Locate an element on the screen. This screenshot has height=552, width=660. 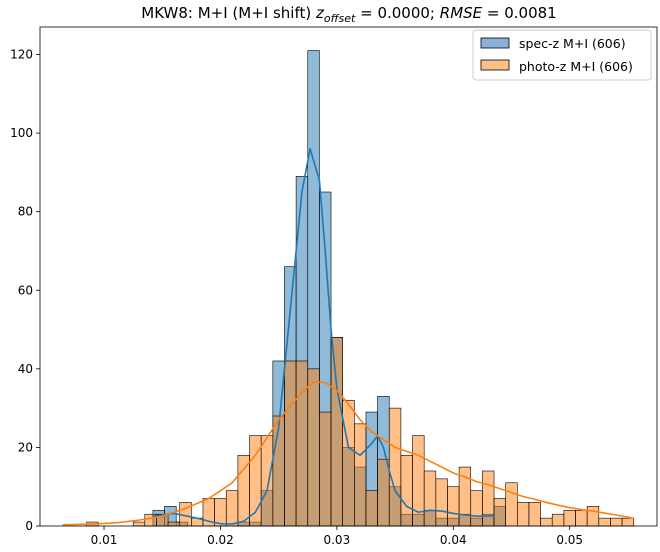
y-tick-label: 0 is located at coordinates (29, 526).